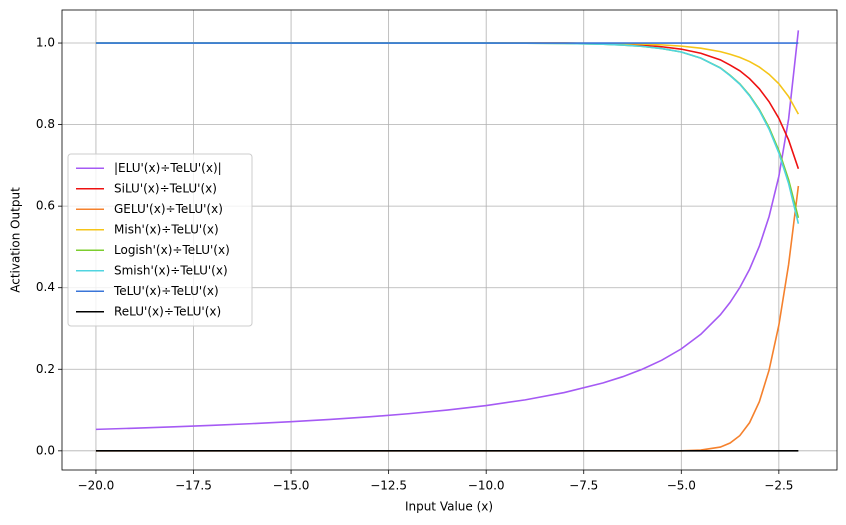 The height and width of the screenshot is (525, 846). Describe the element at coordinates (447, 78) in the screenshot. I see `line` at that location.